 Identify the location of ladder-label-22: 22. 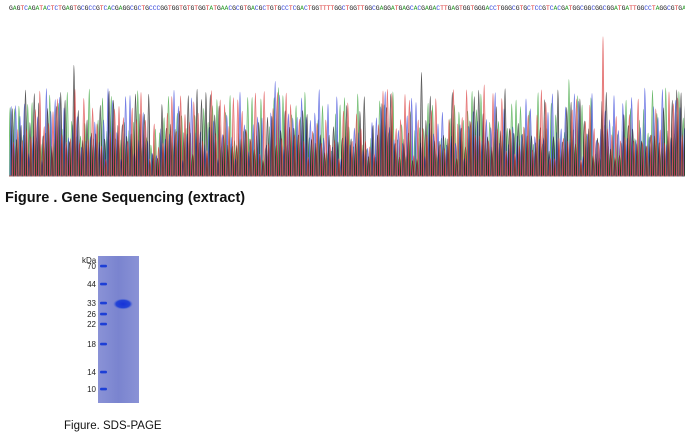
(91, 324).